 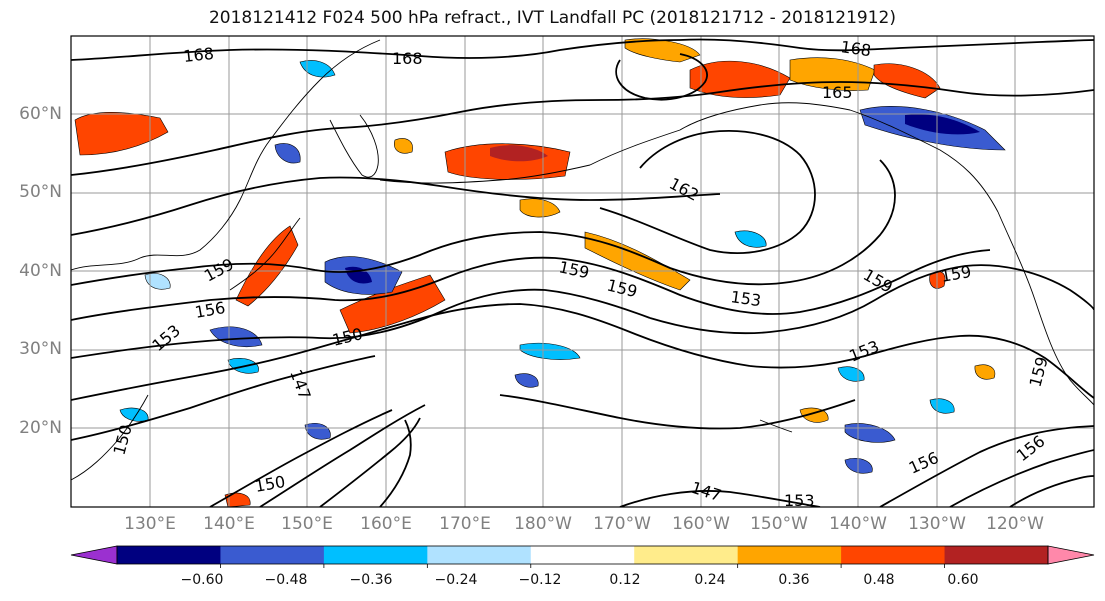 What do you see at coordinates (307, 524) in the screenshot?
I see `lon-label-150e: 150°E` at bounding box center [307, 524].